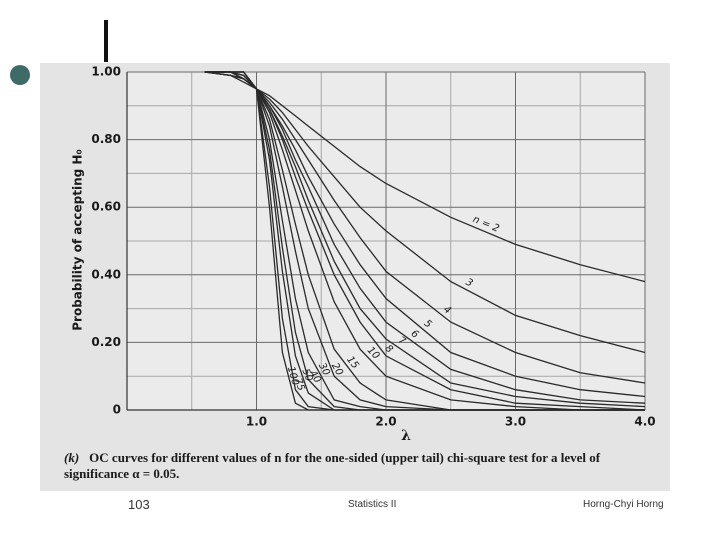 Image resolution: width=720 pixels, height=540 pixels. Describe the element at coordinates (72, 457) in the screenshot. I see `caption-label: (k)` at that location.